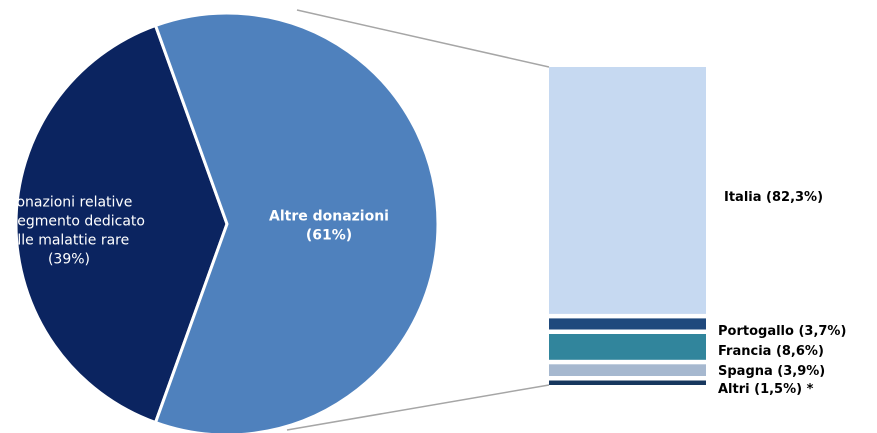  I want to click on connector-line-bottom, so click(418, 407).